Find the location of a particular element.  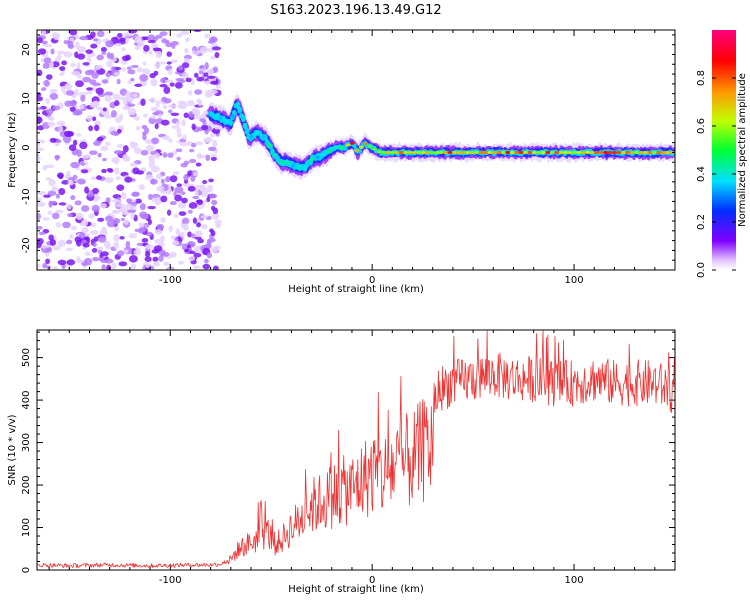

spectrogram-y-tick-label: -20 is located at coordinates (26, 245).